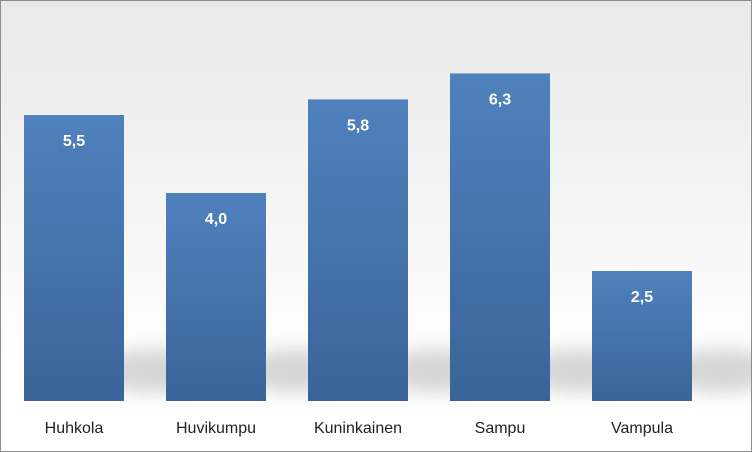 The width and height of the screenshot is (752, 452). Describe the element at coordinates (216, 219) in the screenshot. I see `data-label: 4,0` at that location.